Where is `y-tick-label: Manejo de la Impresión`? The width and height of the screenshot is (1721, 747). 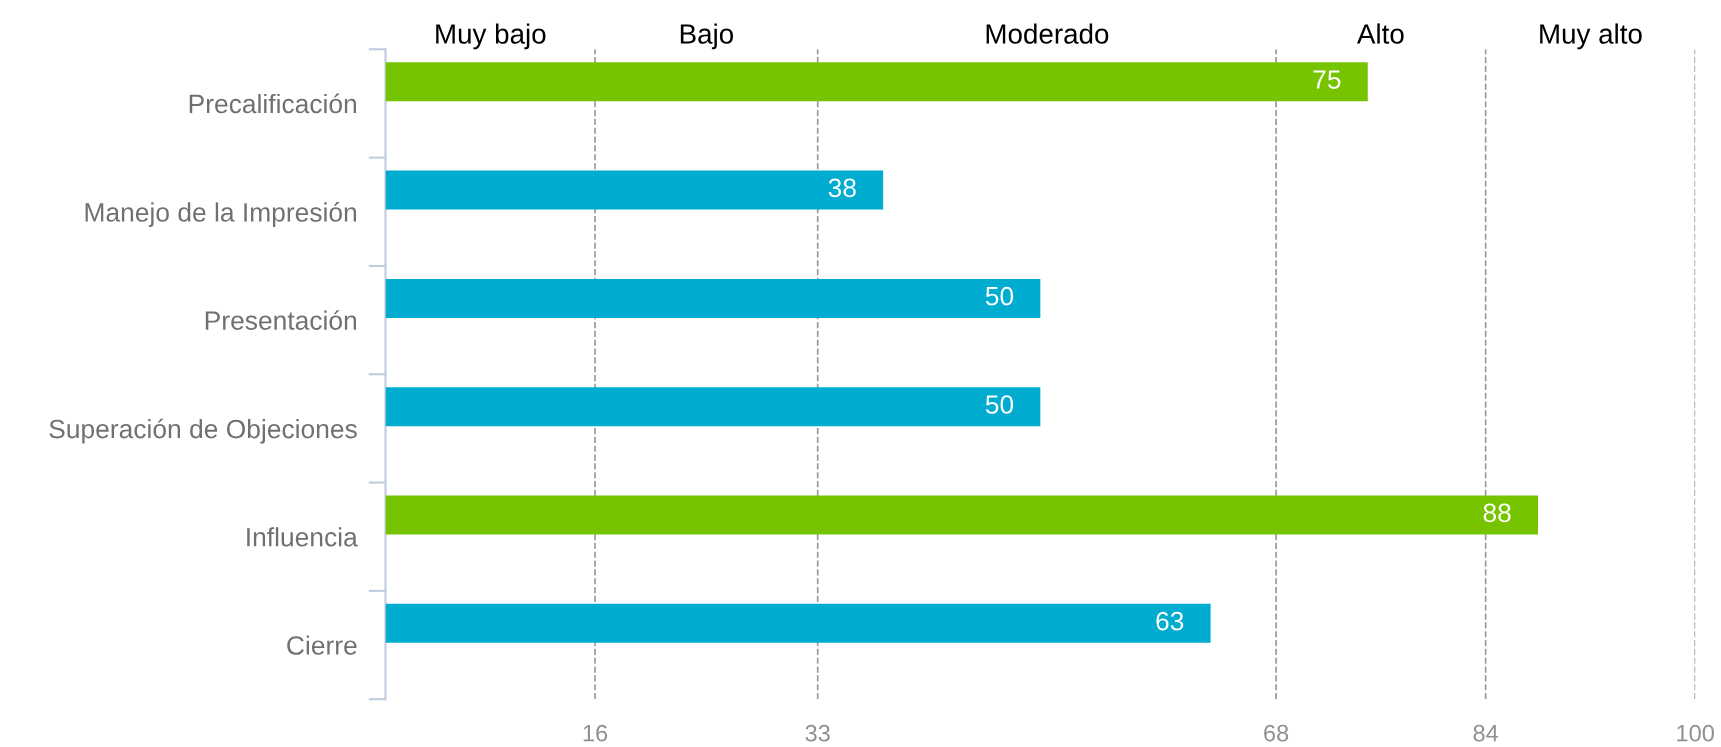 y-tick-label: Manejo de la Impresión is located at coordinates (221, 214).